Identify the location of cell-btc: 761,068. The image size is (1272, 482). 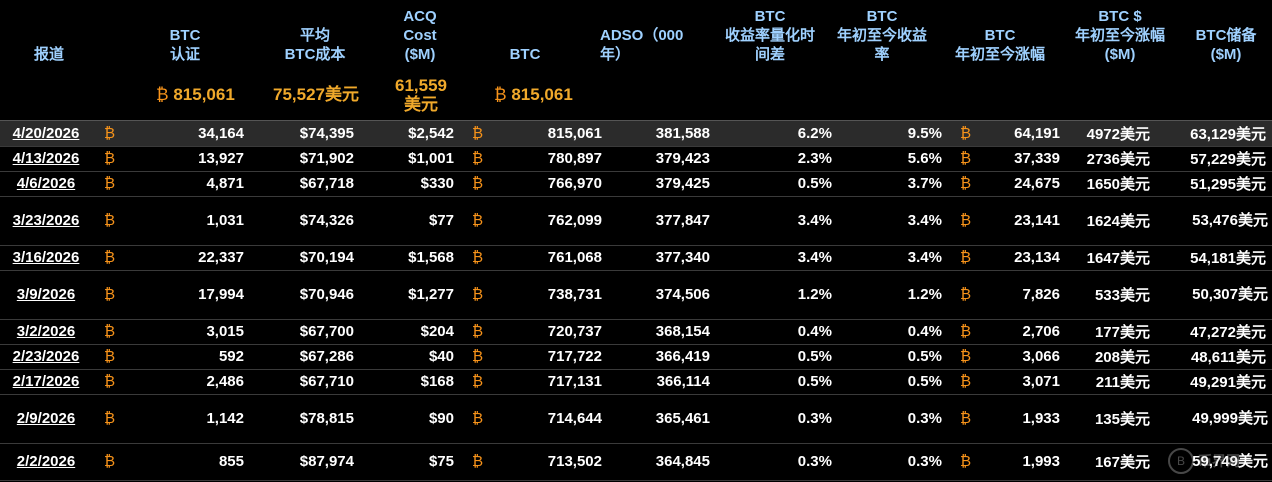
(558, 258).